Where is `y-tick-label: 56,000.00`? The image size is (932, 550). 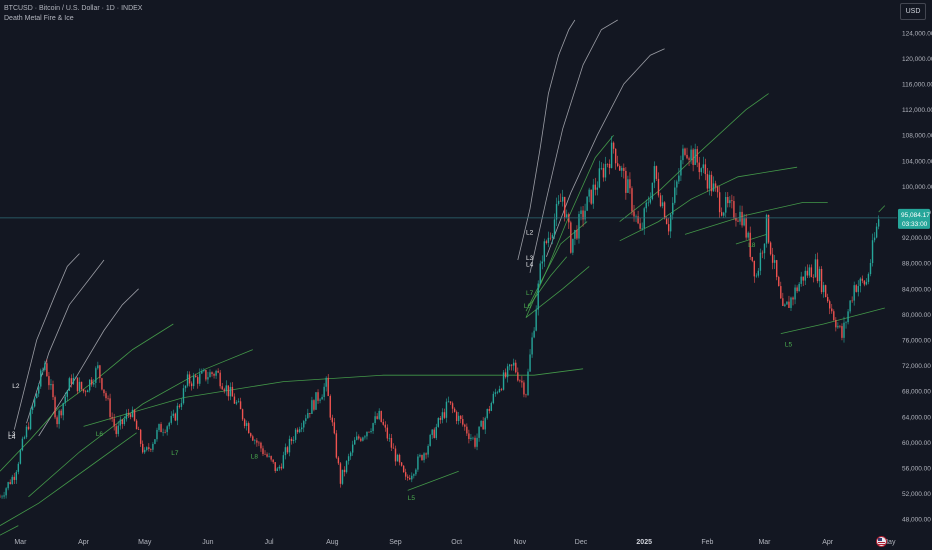
y-tick-label: 56,000.00 is located at coordinates (916, 469).